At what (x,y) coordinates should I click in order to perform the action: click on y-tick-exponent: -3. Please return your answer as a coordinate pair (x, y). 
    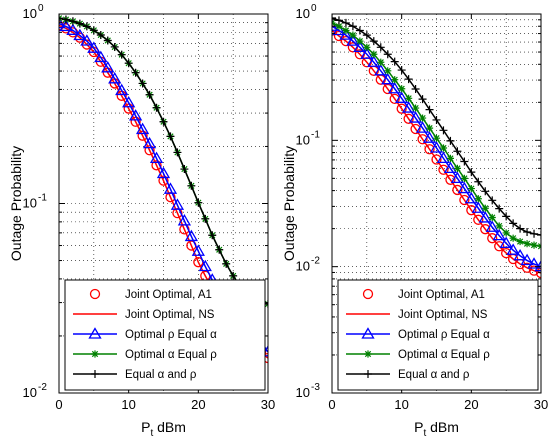
    Looking at the image, I should click on (315, 387).